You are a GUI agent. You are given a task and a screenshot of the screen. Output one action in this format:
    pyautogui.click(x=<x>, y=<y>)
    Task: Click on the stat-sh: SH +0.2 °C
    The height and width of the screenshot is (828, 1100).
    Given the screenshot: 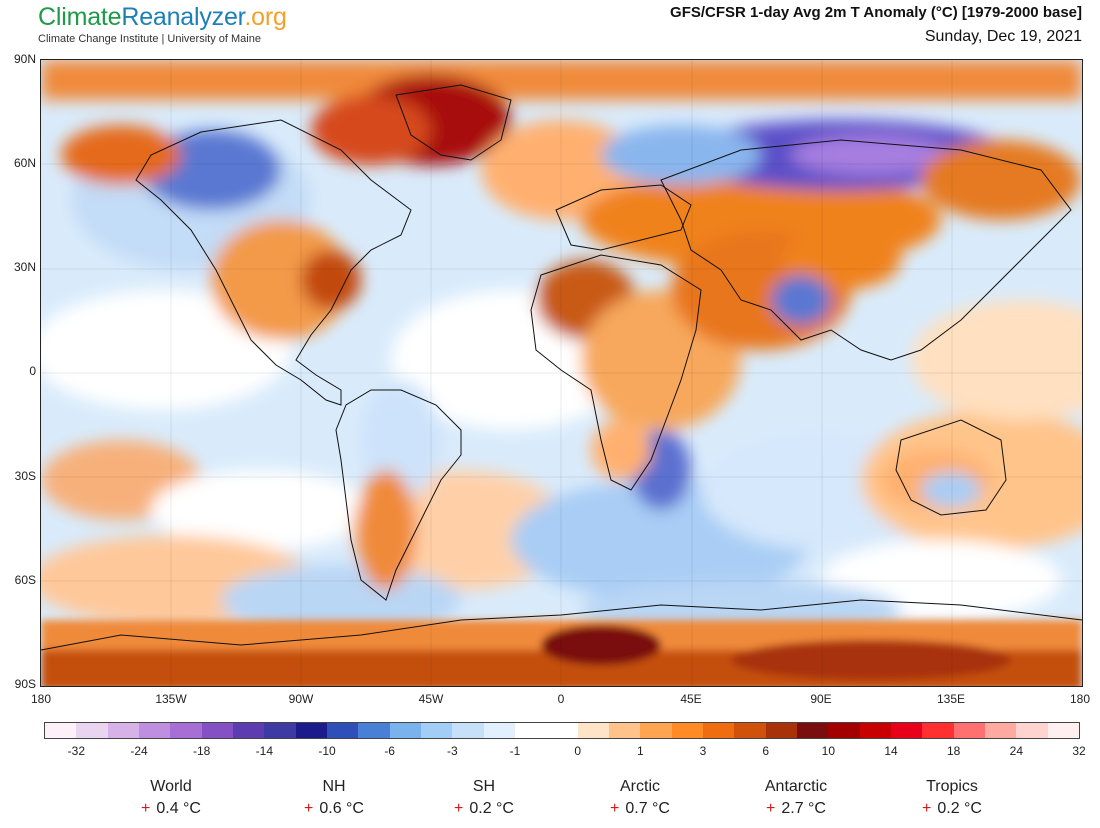 What is the action you would take?
    pyautogui.click(x=484, y=798)
    